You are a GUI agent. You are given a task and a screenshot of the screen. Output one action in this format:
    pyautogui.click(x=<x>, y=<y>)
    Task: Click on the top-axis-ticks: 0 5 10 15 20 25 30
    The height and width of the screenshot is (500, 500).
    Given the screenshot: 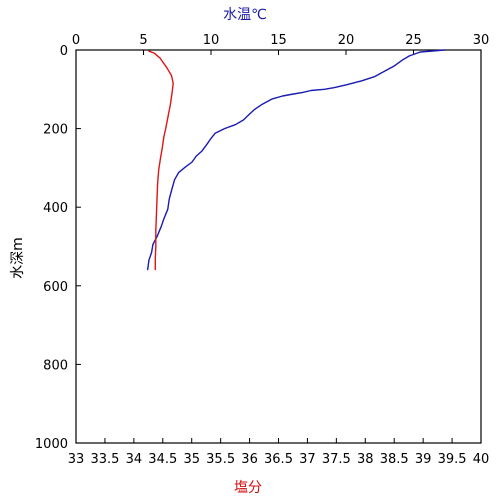 What is the action you would take?
    pyautogui.click(x=280, y=44)
    